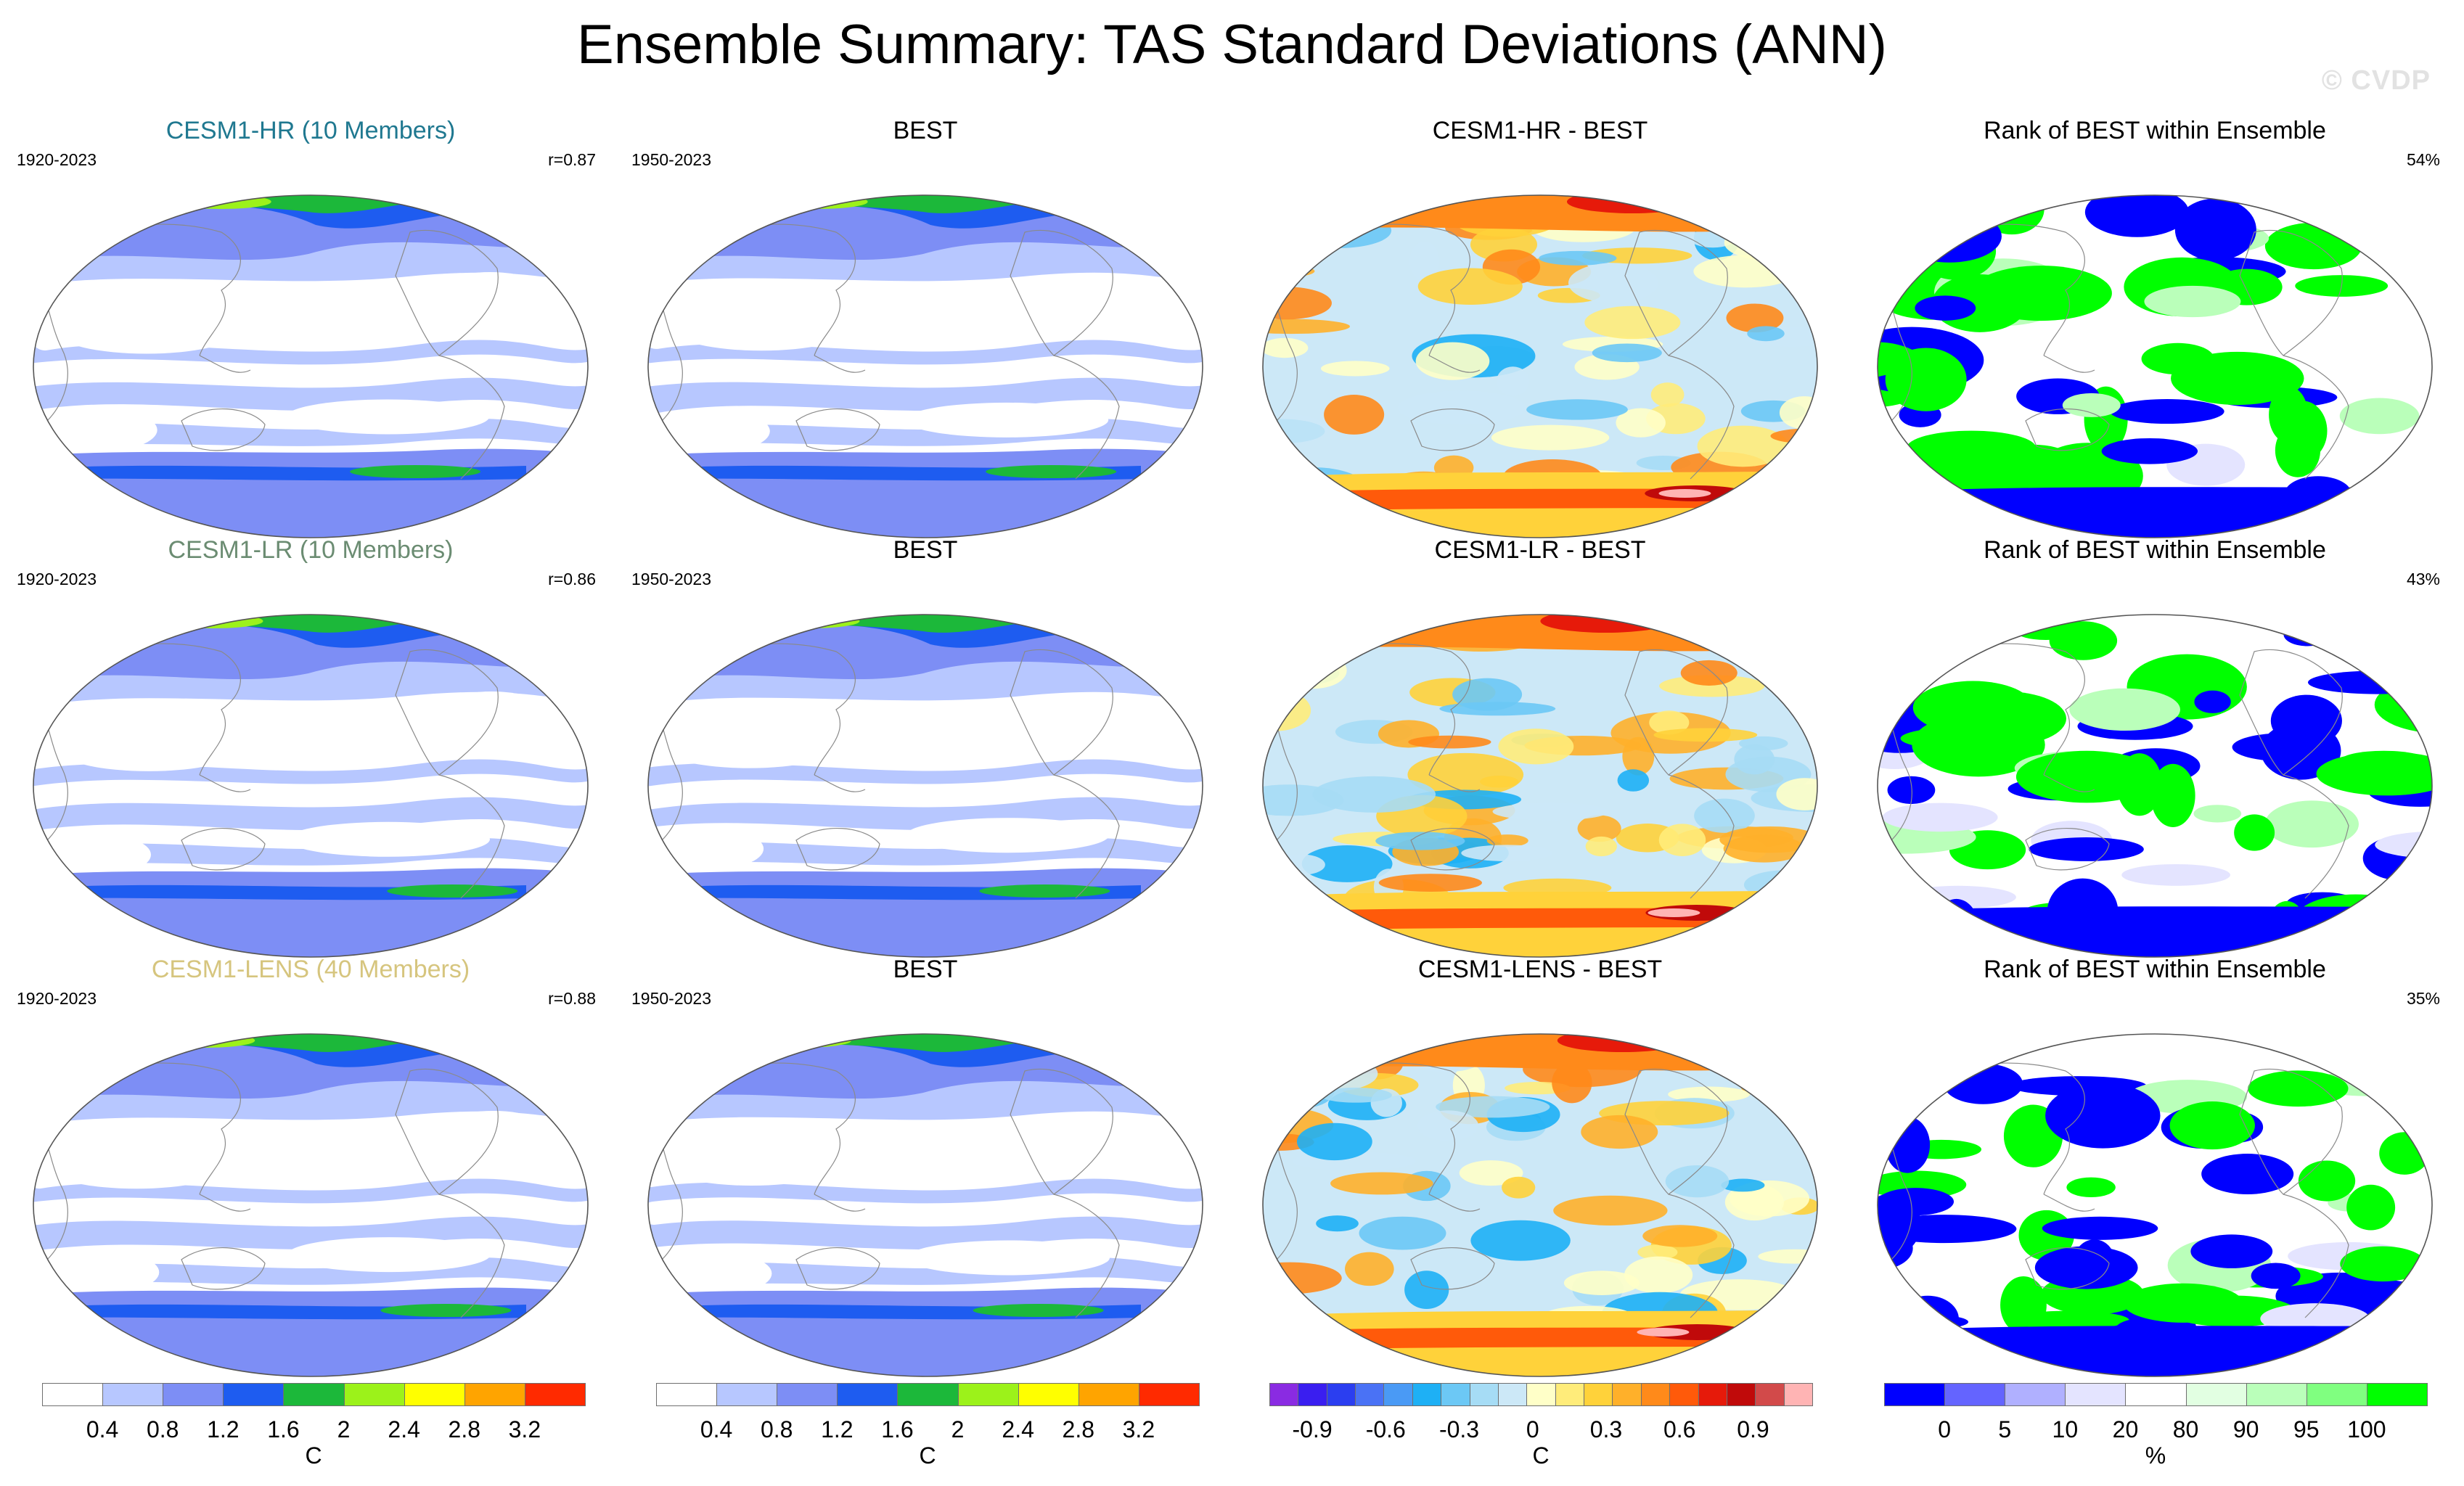 The height and width of the screenshot is (1486, 2464). Describe the element at coordinates (2156, 1426) in the screenshot. I see `colorbar-rank: 0 5 10 20 80 90 95 100%` at that location.